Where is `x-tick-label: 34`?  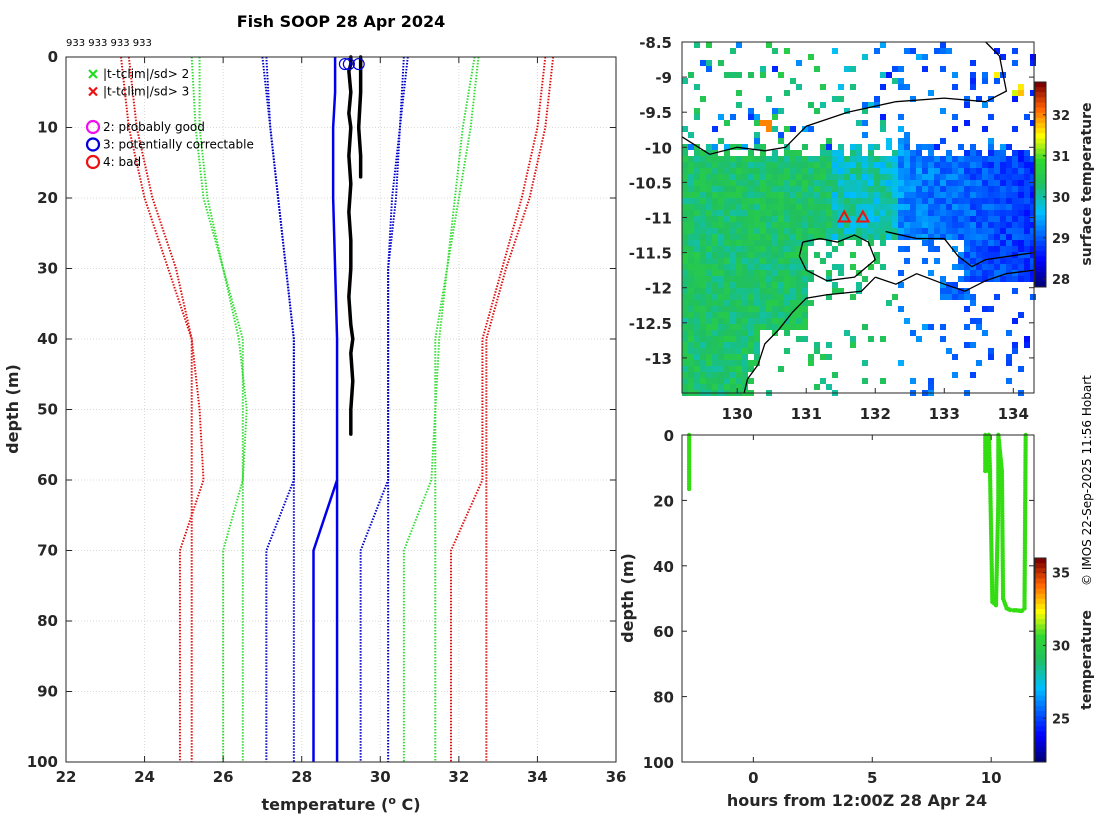 x-tick-label: 34 is located at coordinates (537, 777).